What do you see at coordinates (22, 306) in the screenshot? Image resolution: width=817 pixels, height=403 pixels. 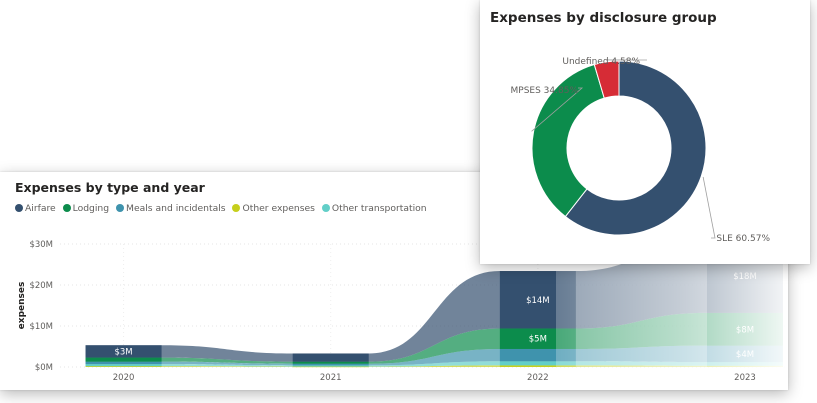 I see `y-axis-label: expenses` at bounding box center [22, 306].